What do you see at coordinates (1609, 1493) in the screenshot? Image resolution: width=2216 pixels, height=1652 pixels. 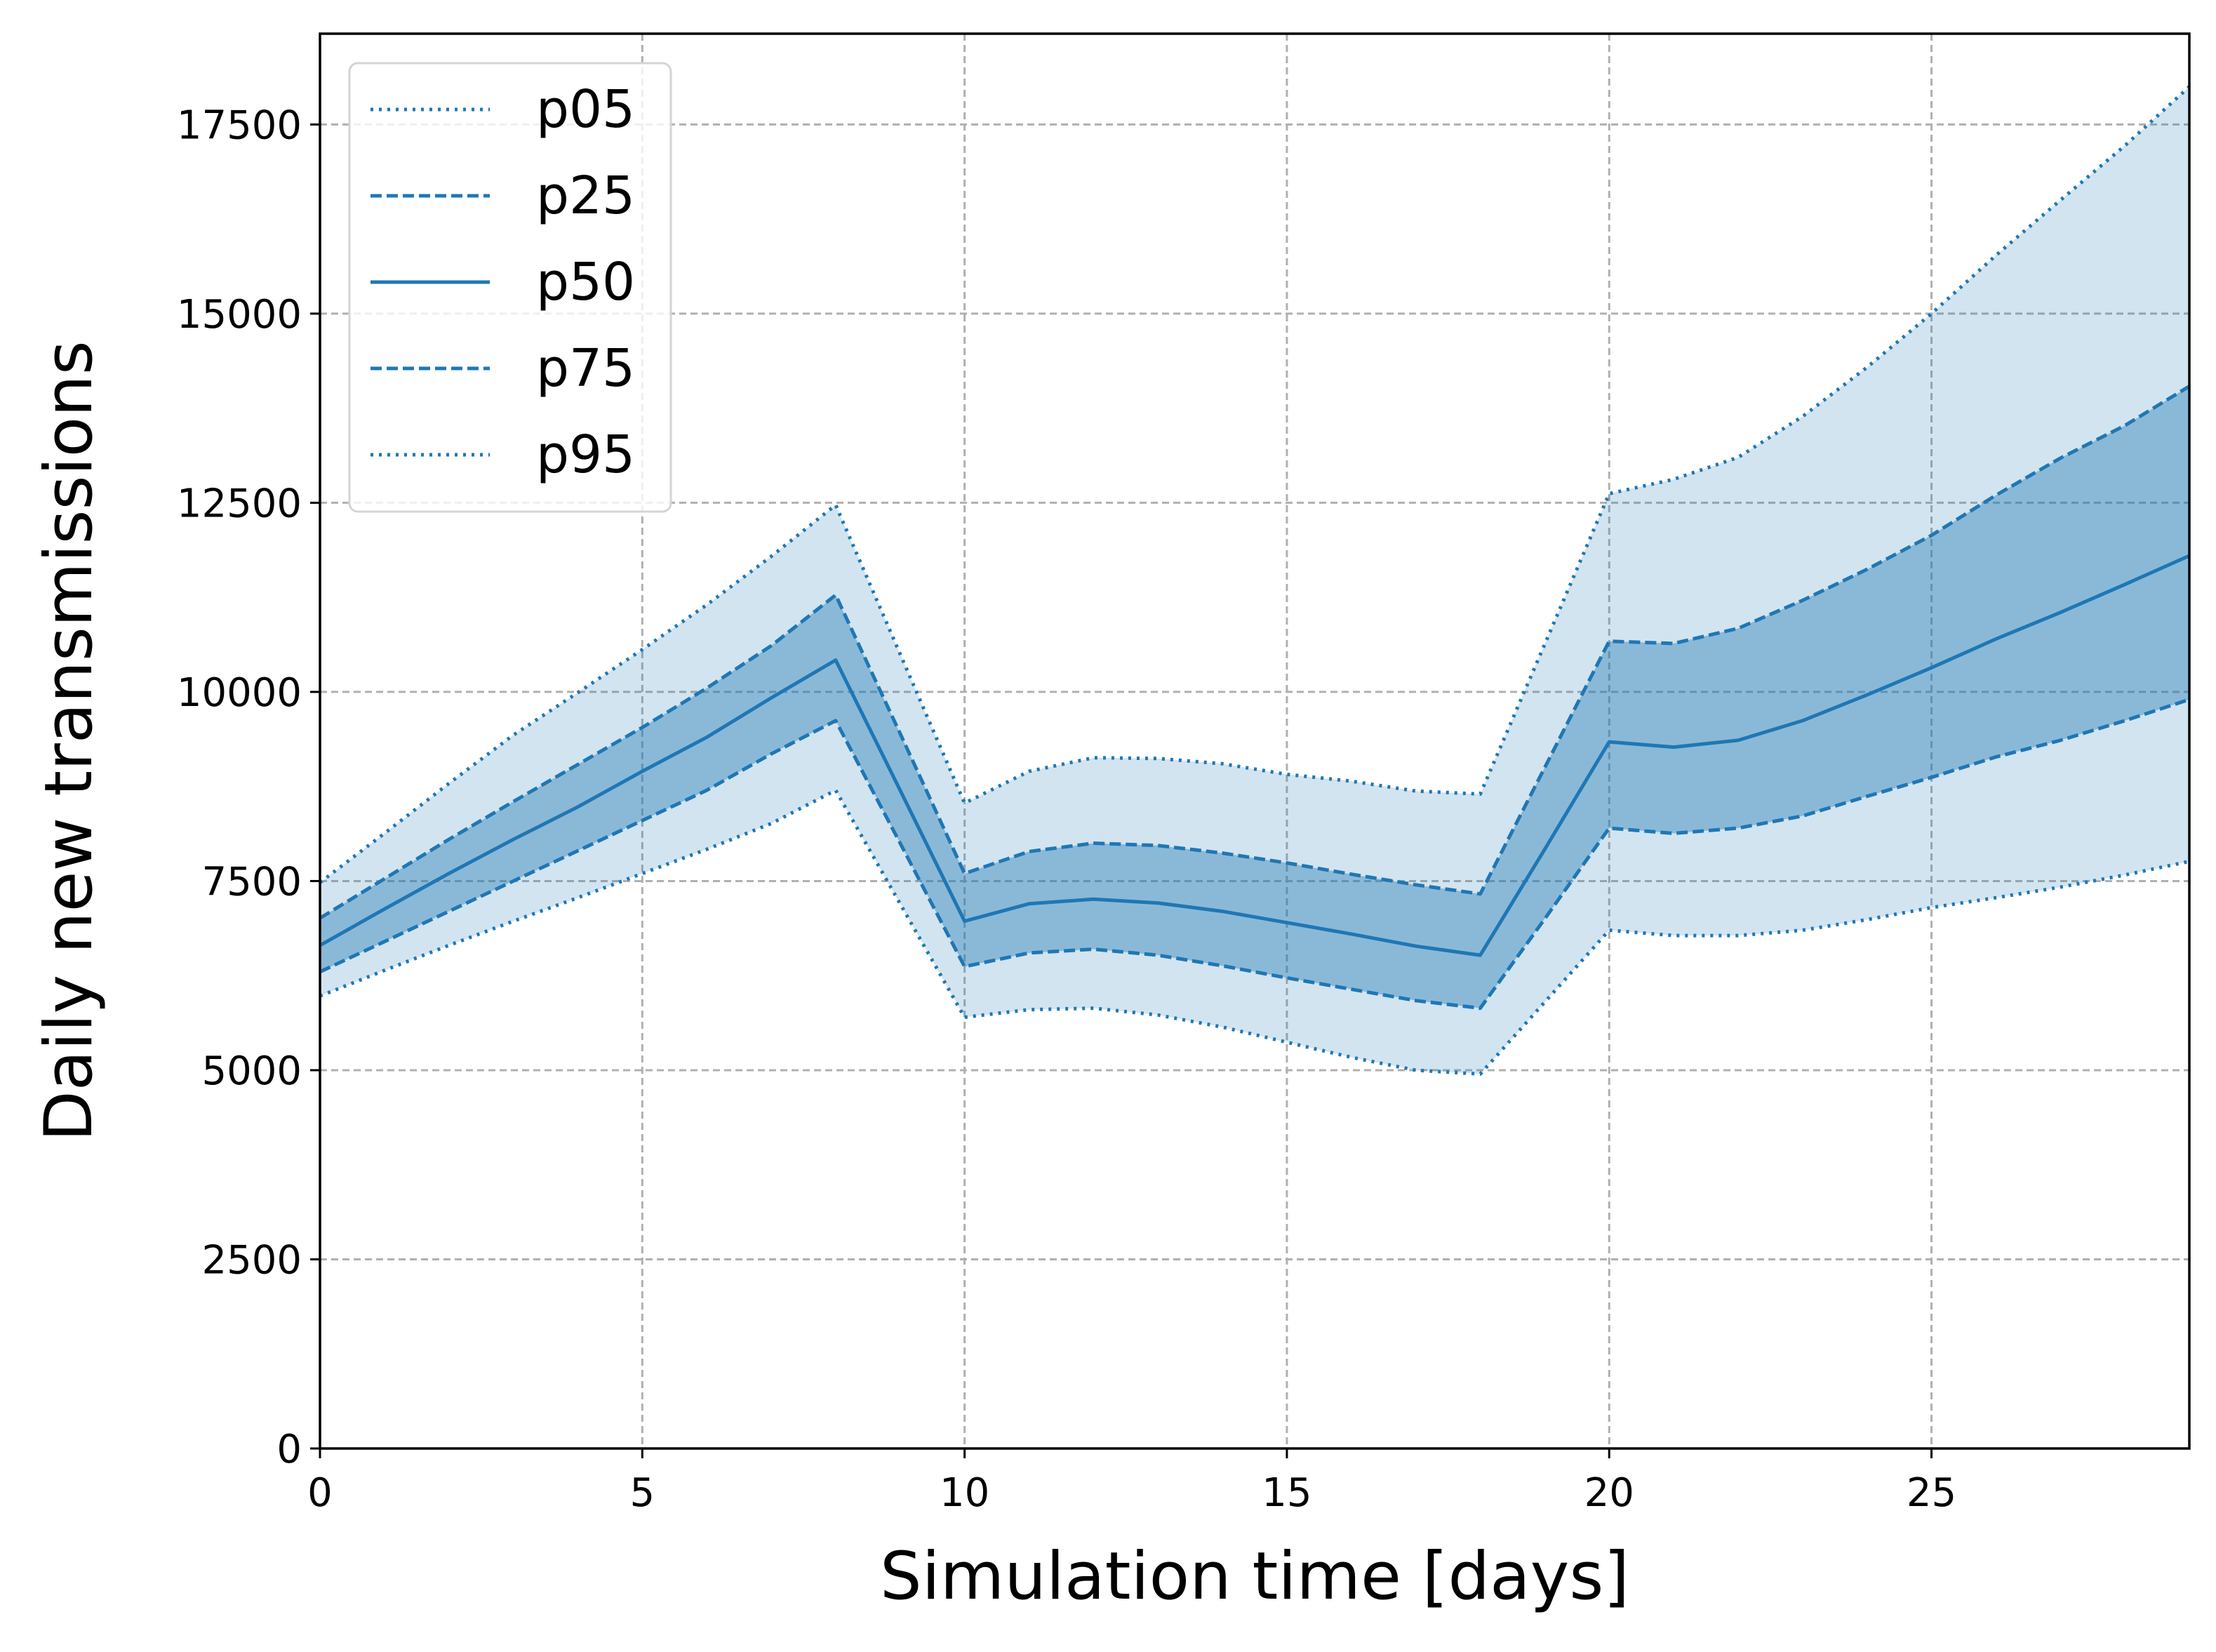 I see `x-tick-label: 20` at bounding box center [1609, 1493].